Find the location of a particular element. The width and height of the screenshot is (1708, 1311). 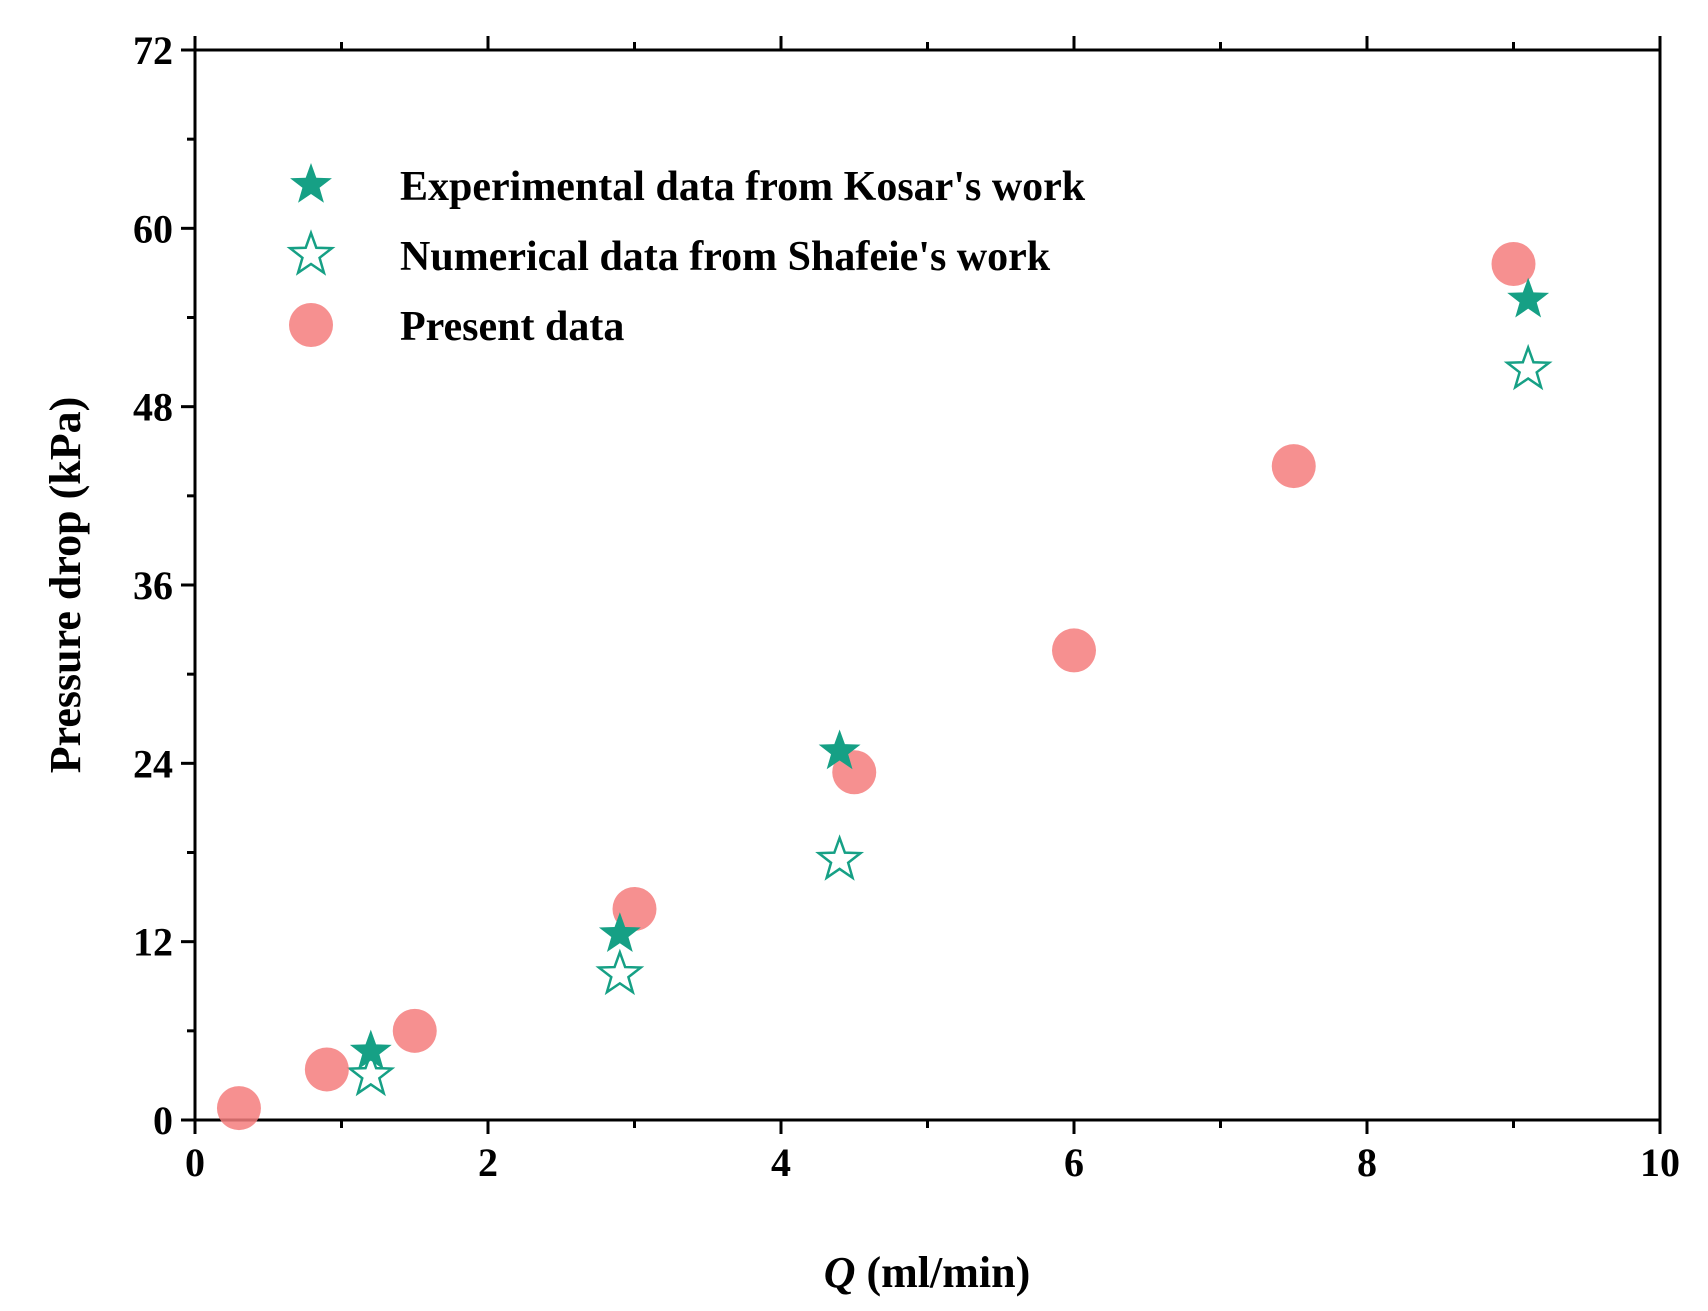

x-axis-symbol: Q is located at coordinates (840, 1272).